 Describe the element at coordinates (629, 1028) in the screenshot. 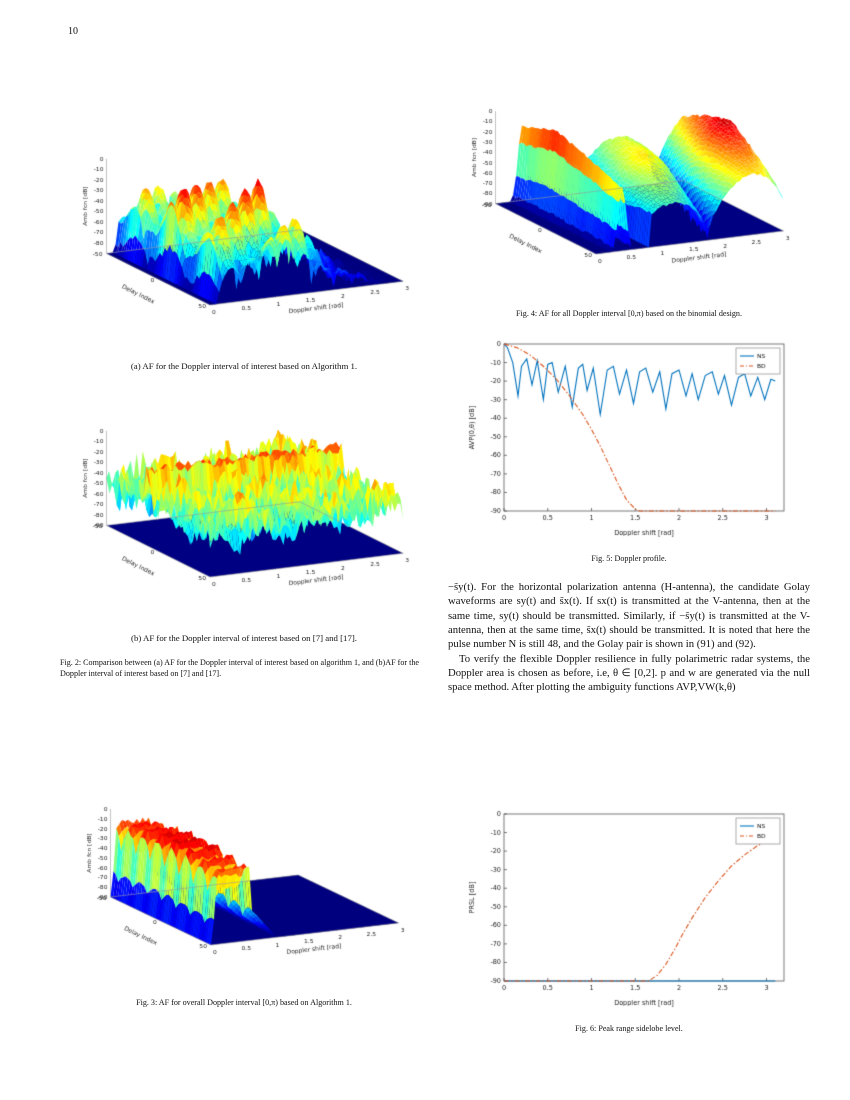

I see `figure-6-caption: Fig. 6: Peak range sidelobe level.` at that location.